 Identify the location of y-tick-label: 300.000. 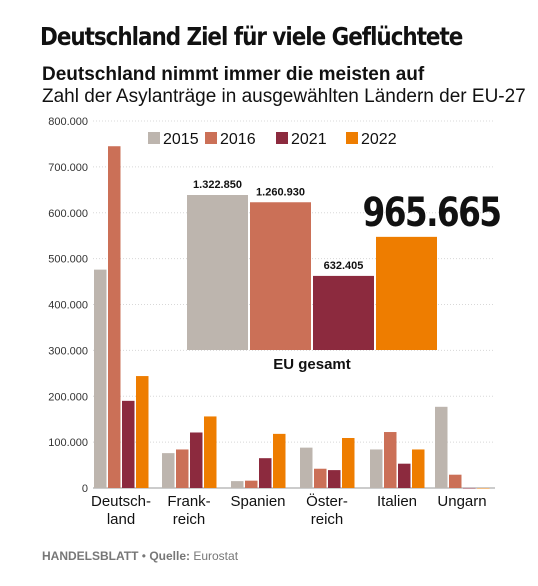
(68, 351).